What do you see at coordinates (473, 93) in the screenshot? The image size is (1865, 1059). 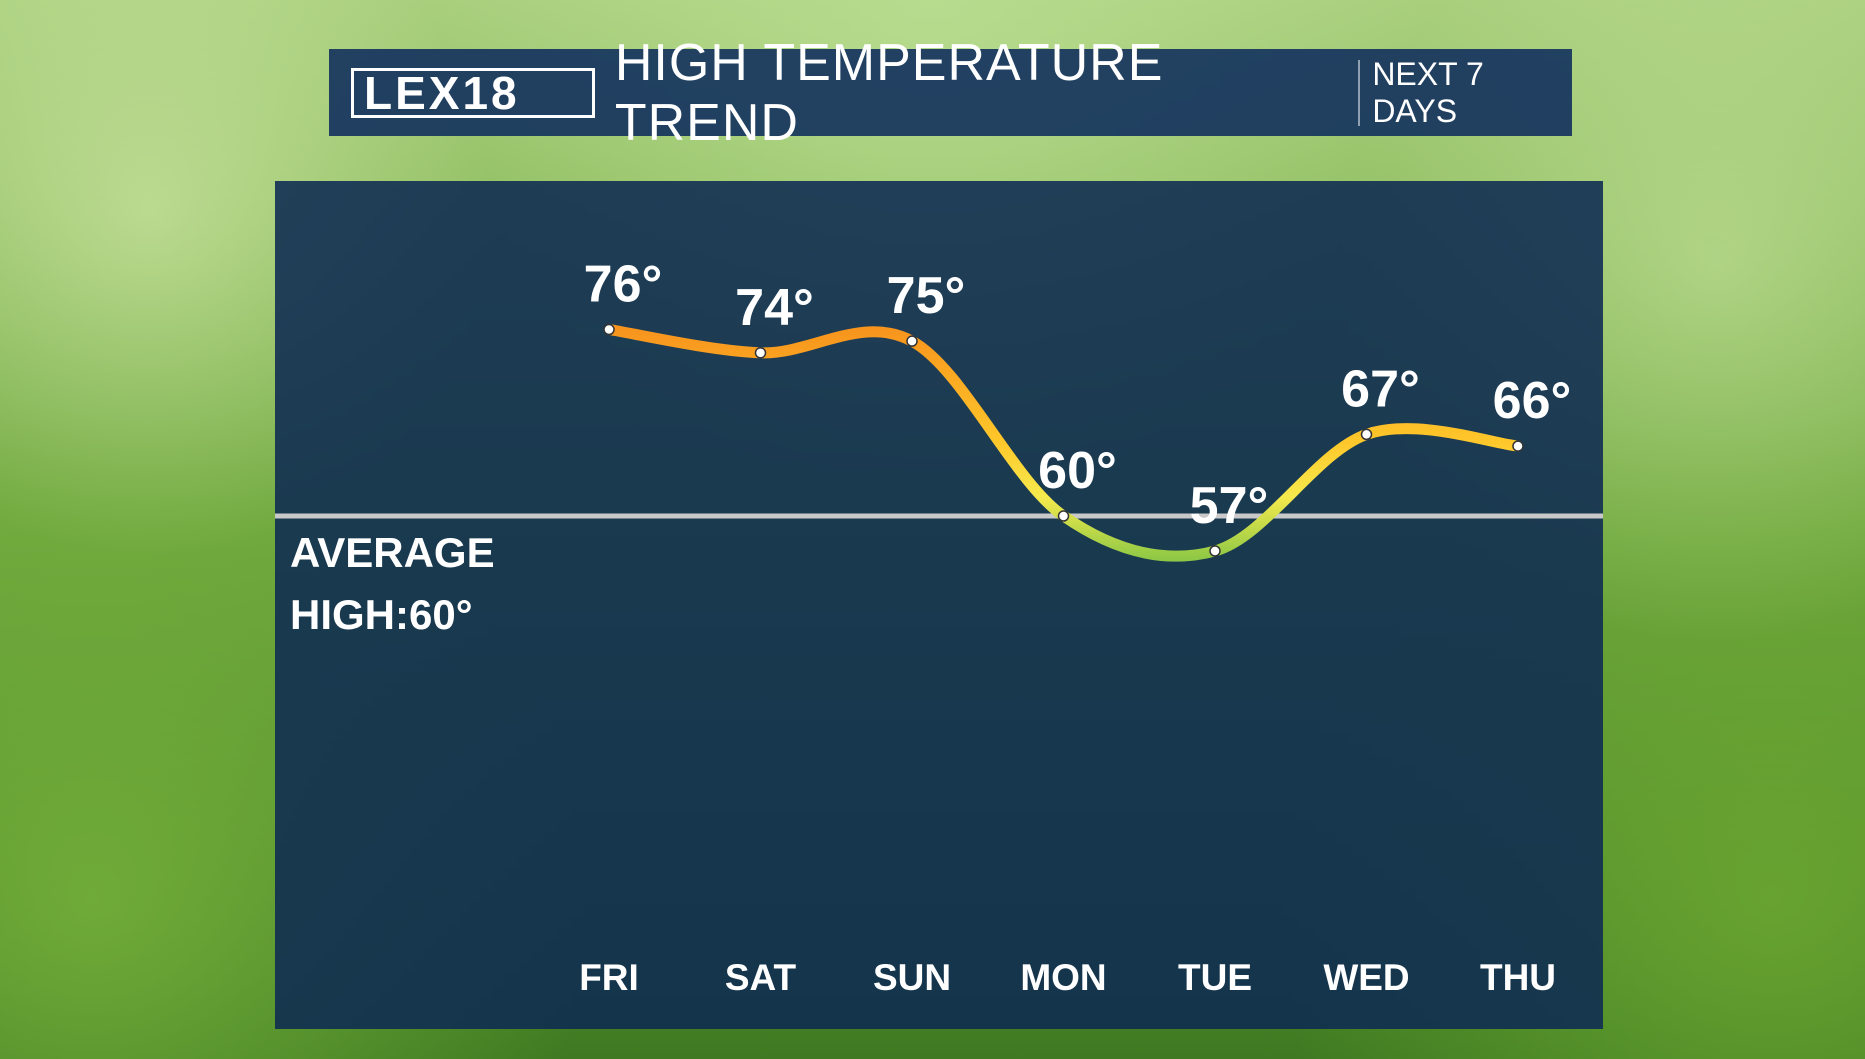 I see `logo: LEX18` at bounding box center [473, 93].